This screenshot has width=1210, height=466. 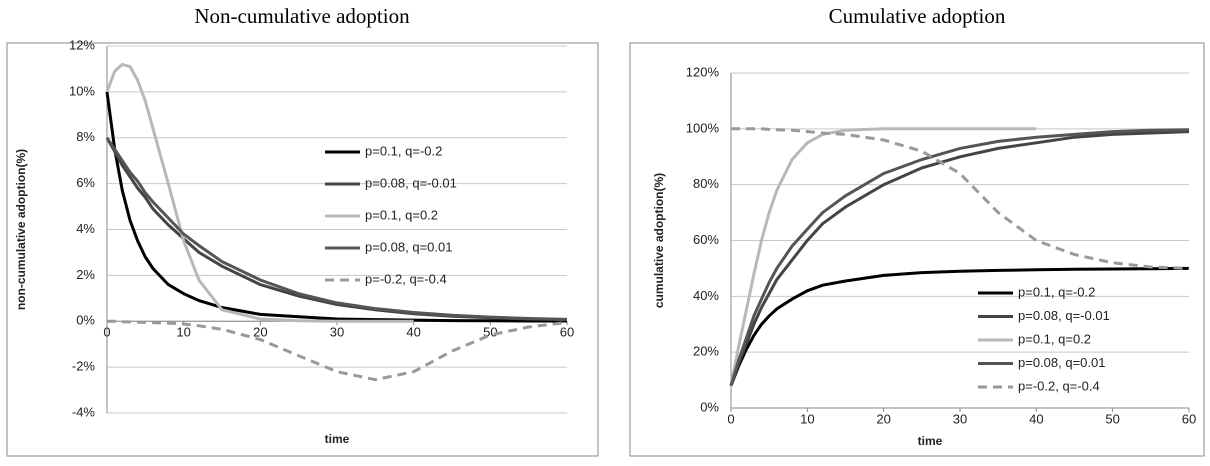 What do you see at coordinates (84, 366) in the screenshot?
I see `y-tick-label: -2%` at bounding box center [84, 366].